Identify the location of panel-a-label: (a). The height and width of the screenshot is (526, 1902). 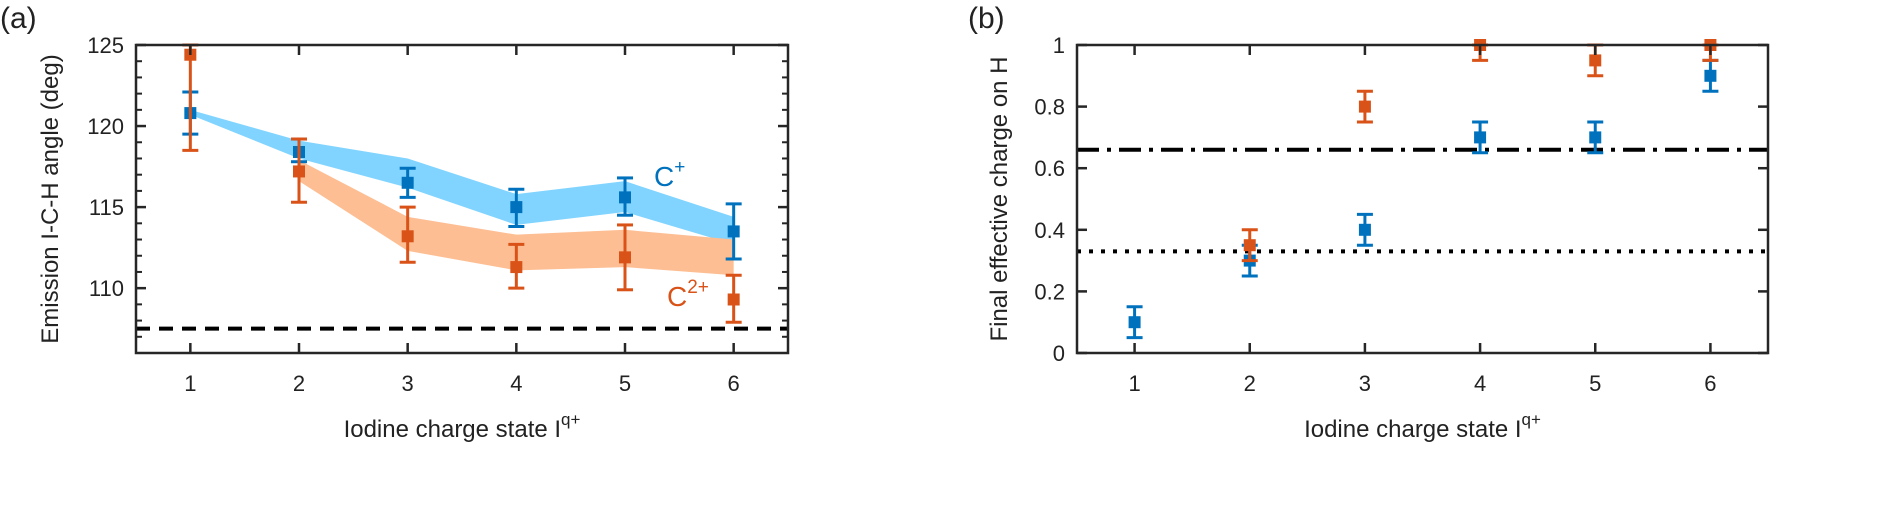
(18, 18).